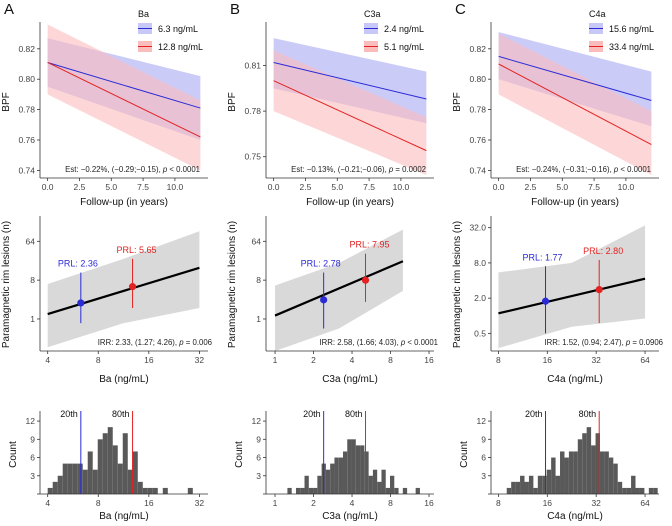  Describe the element at coordinates (200, 503) in the screenshot. I see `x-tick-label: 32` at that location.